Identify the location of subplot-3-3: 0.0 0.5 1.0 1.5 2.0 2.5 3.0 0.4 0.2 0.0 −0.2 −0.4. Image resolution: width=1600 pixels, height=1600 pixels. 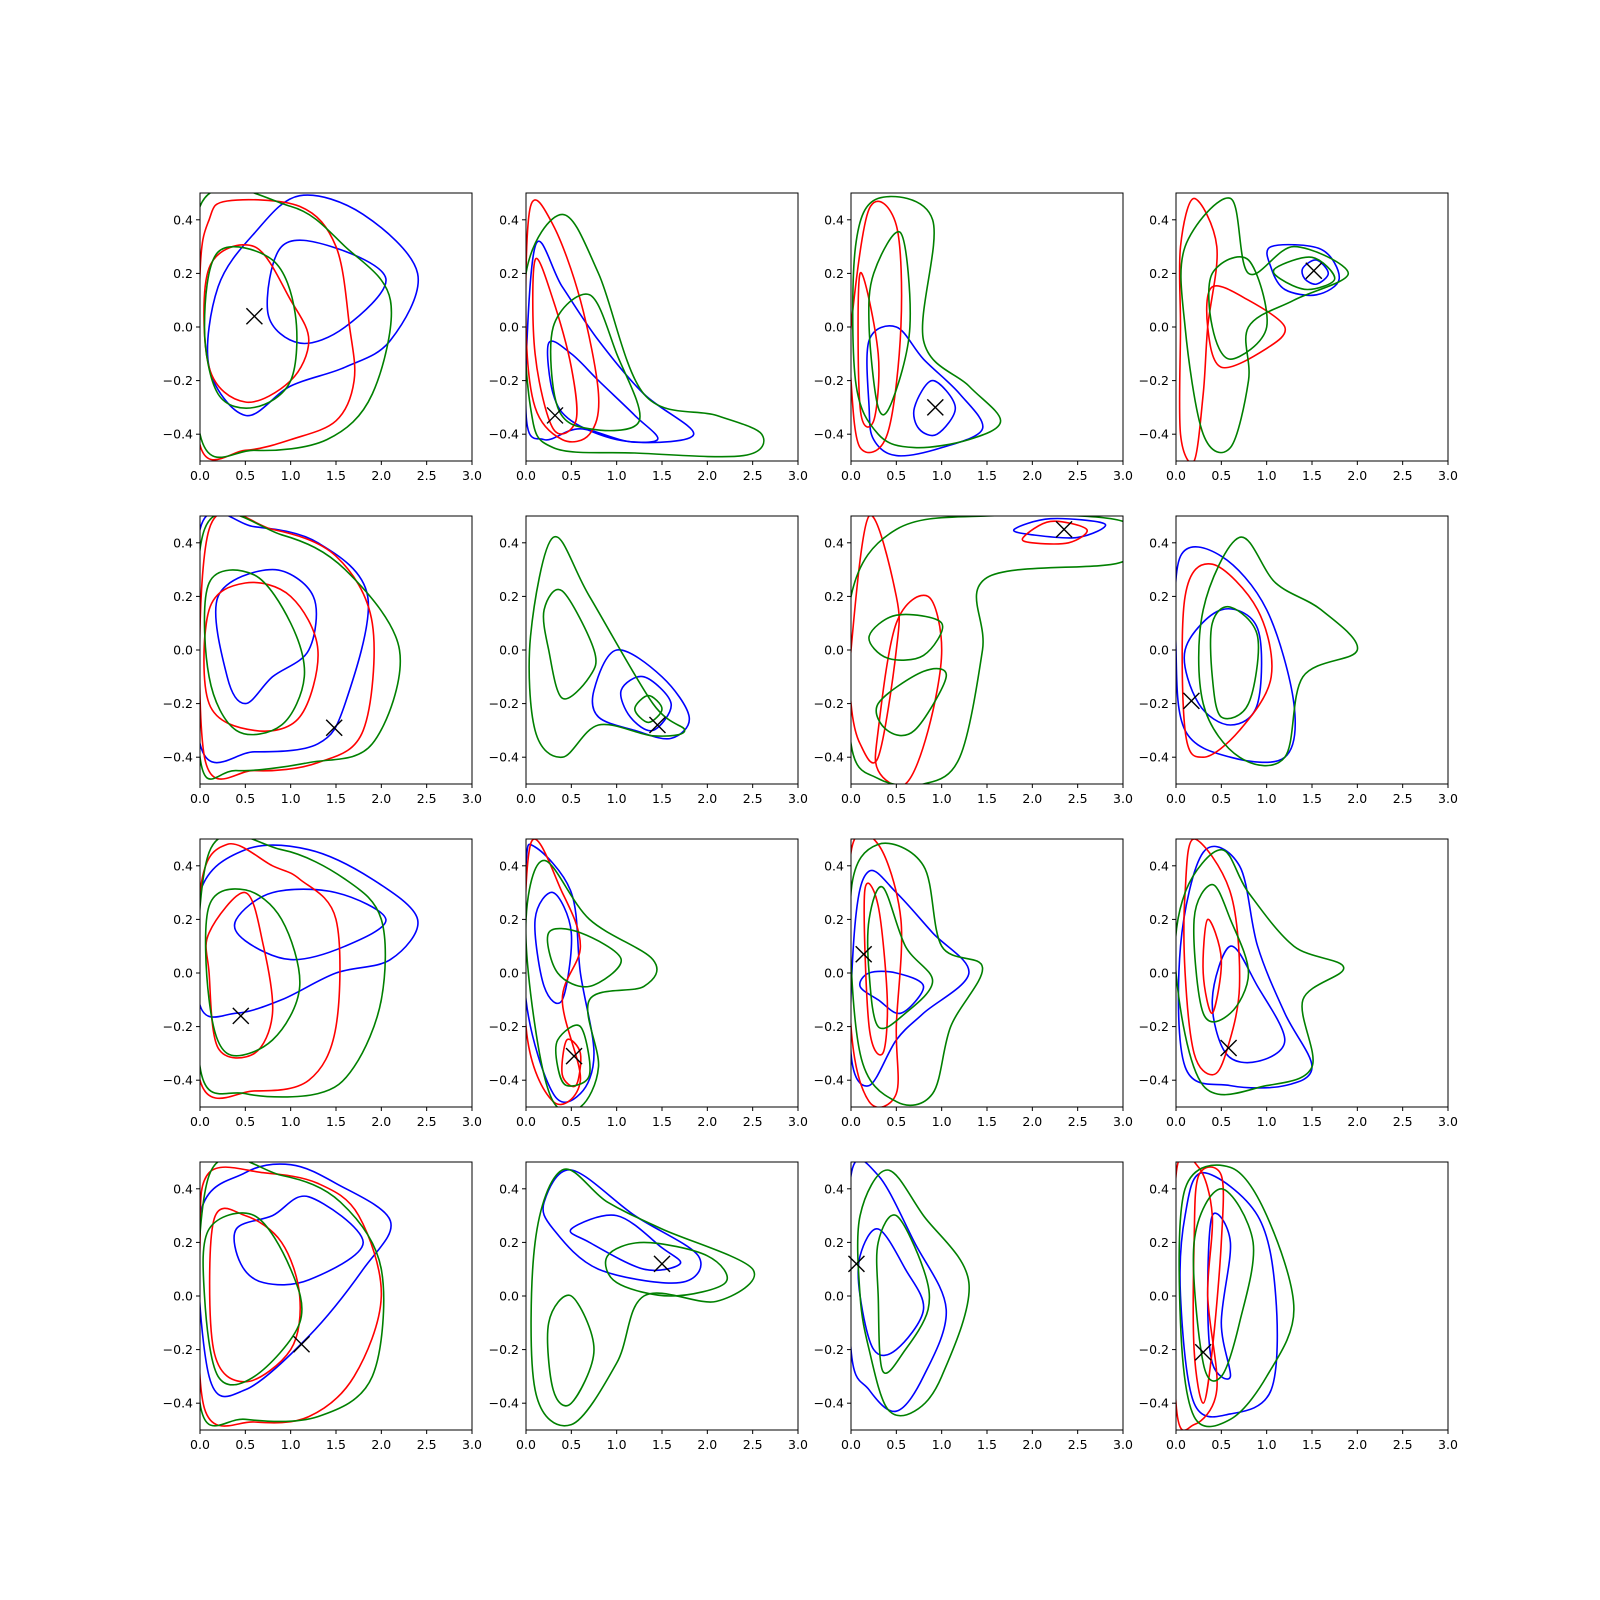
(973, 983).